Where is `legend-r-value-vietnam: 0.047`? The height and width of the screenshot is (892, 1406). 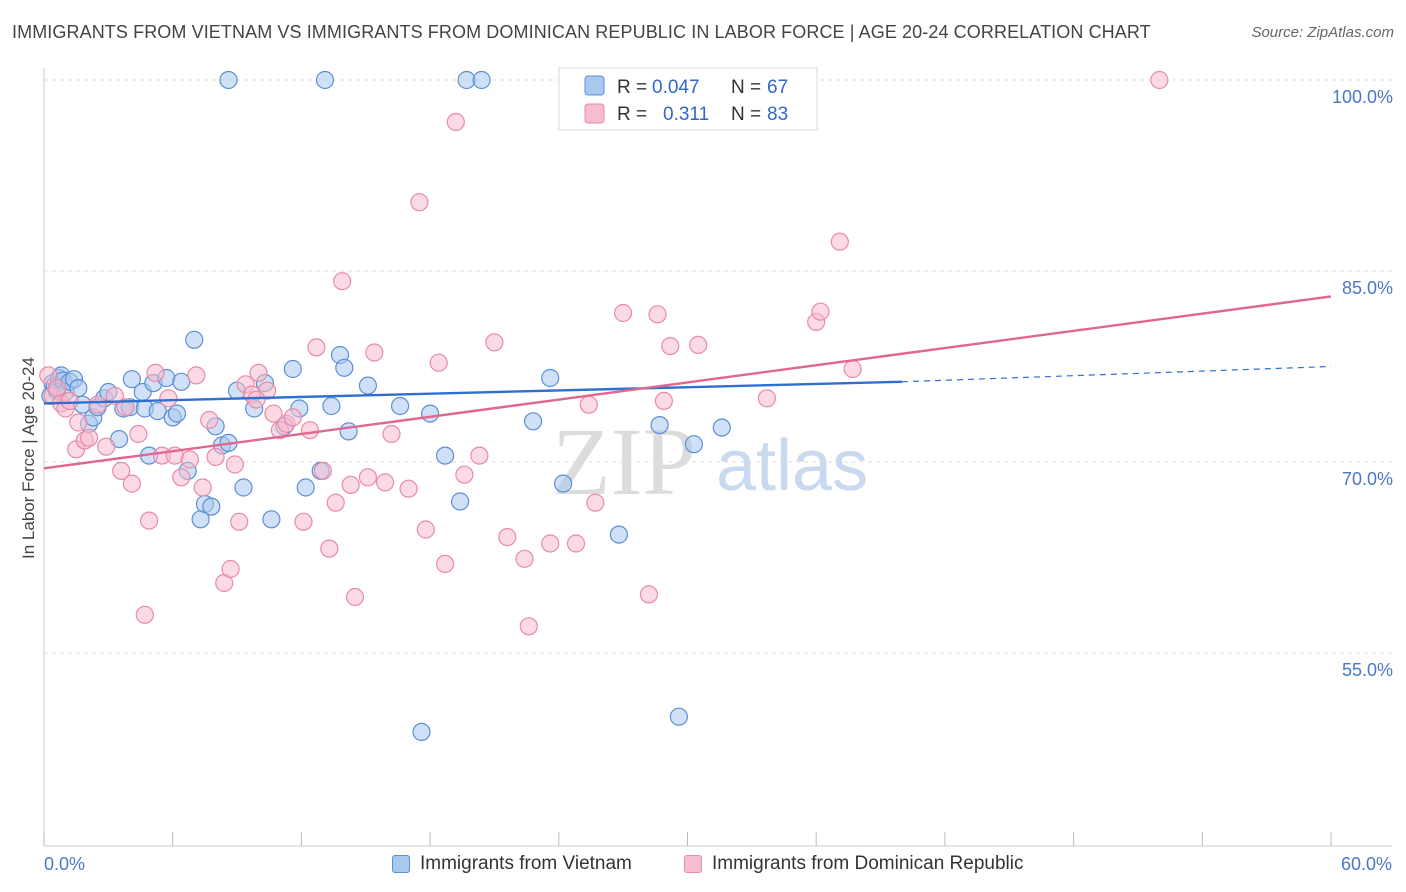 legend-r-value-vietnam: 0.047 is located at coordinates (676, 87).